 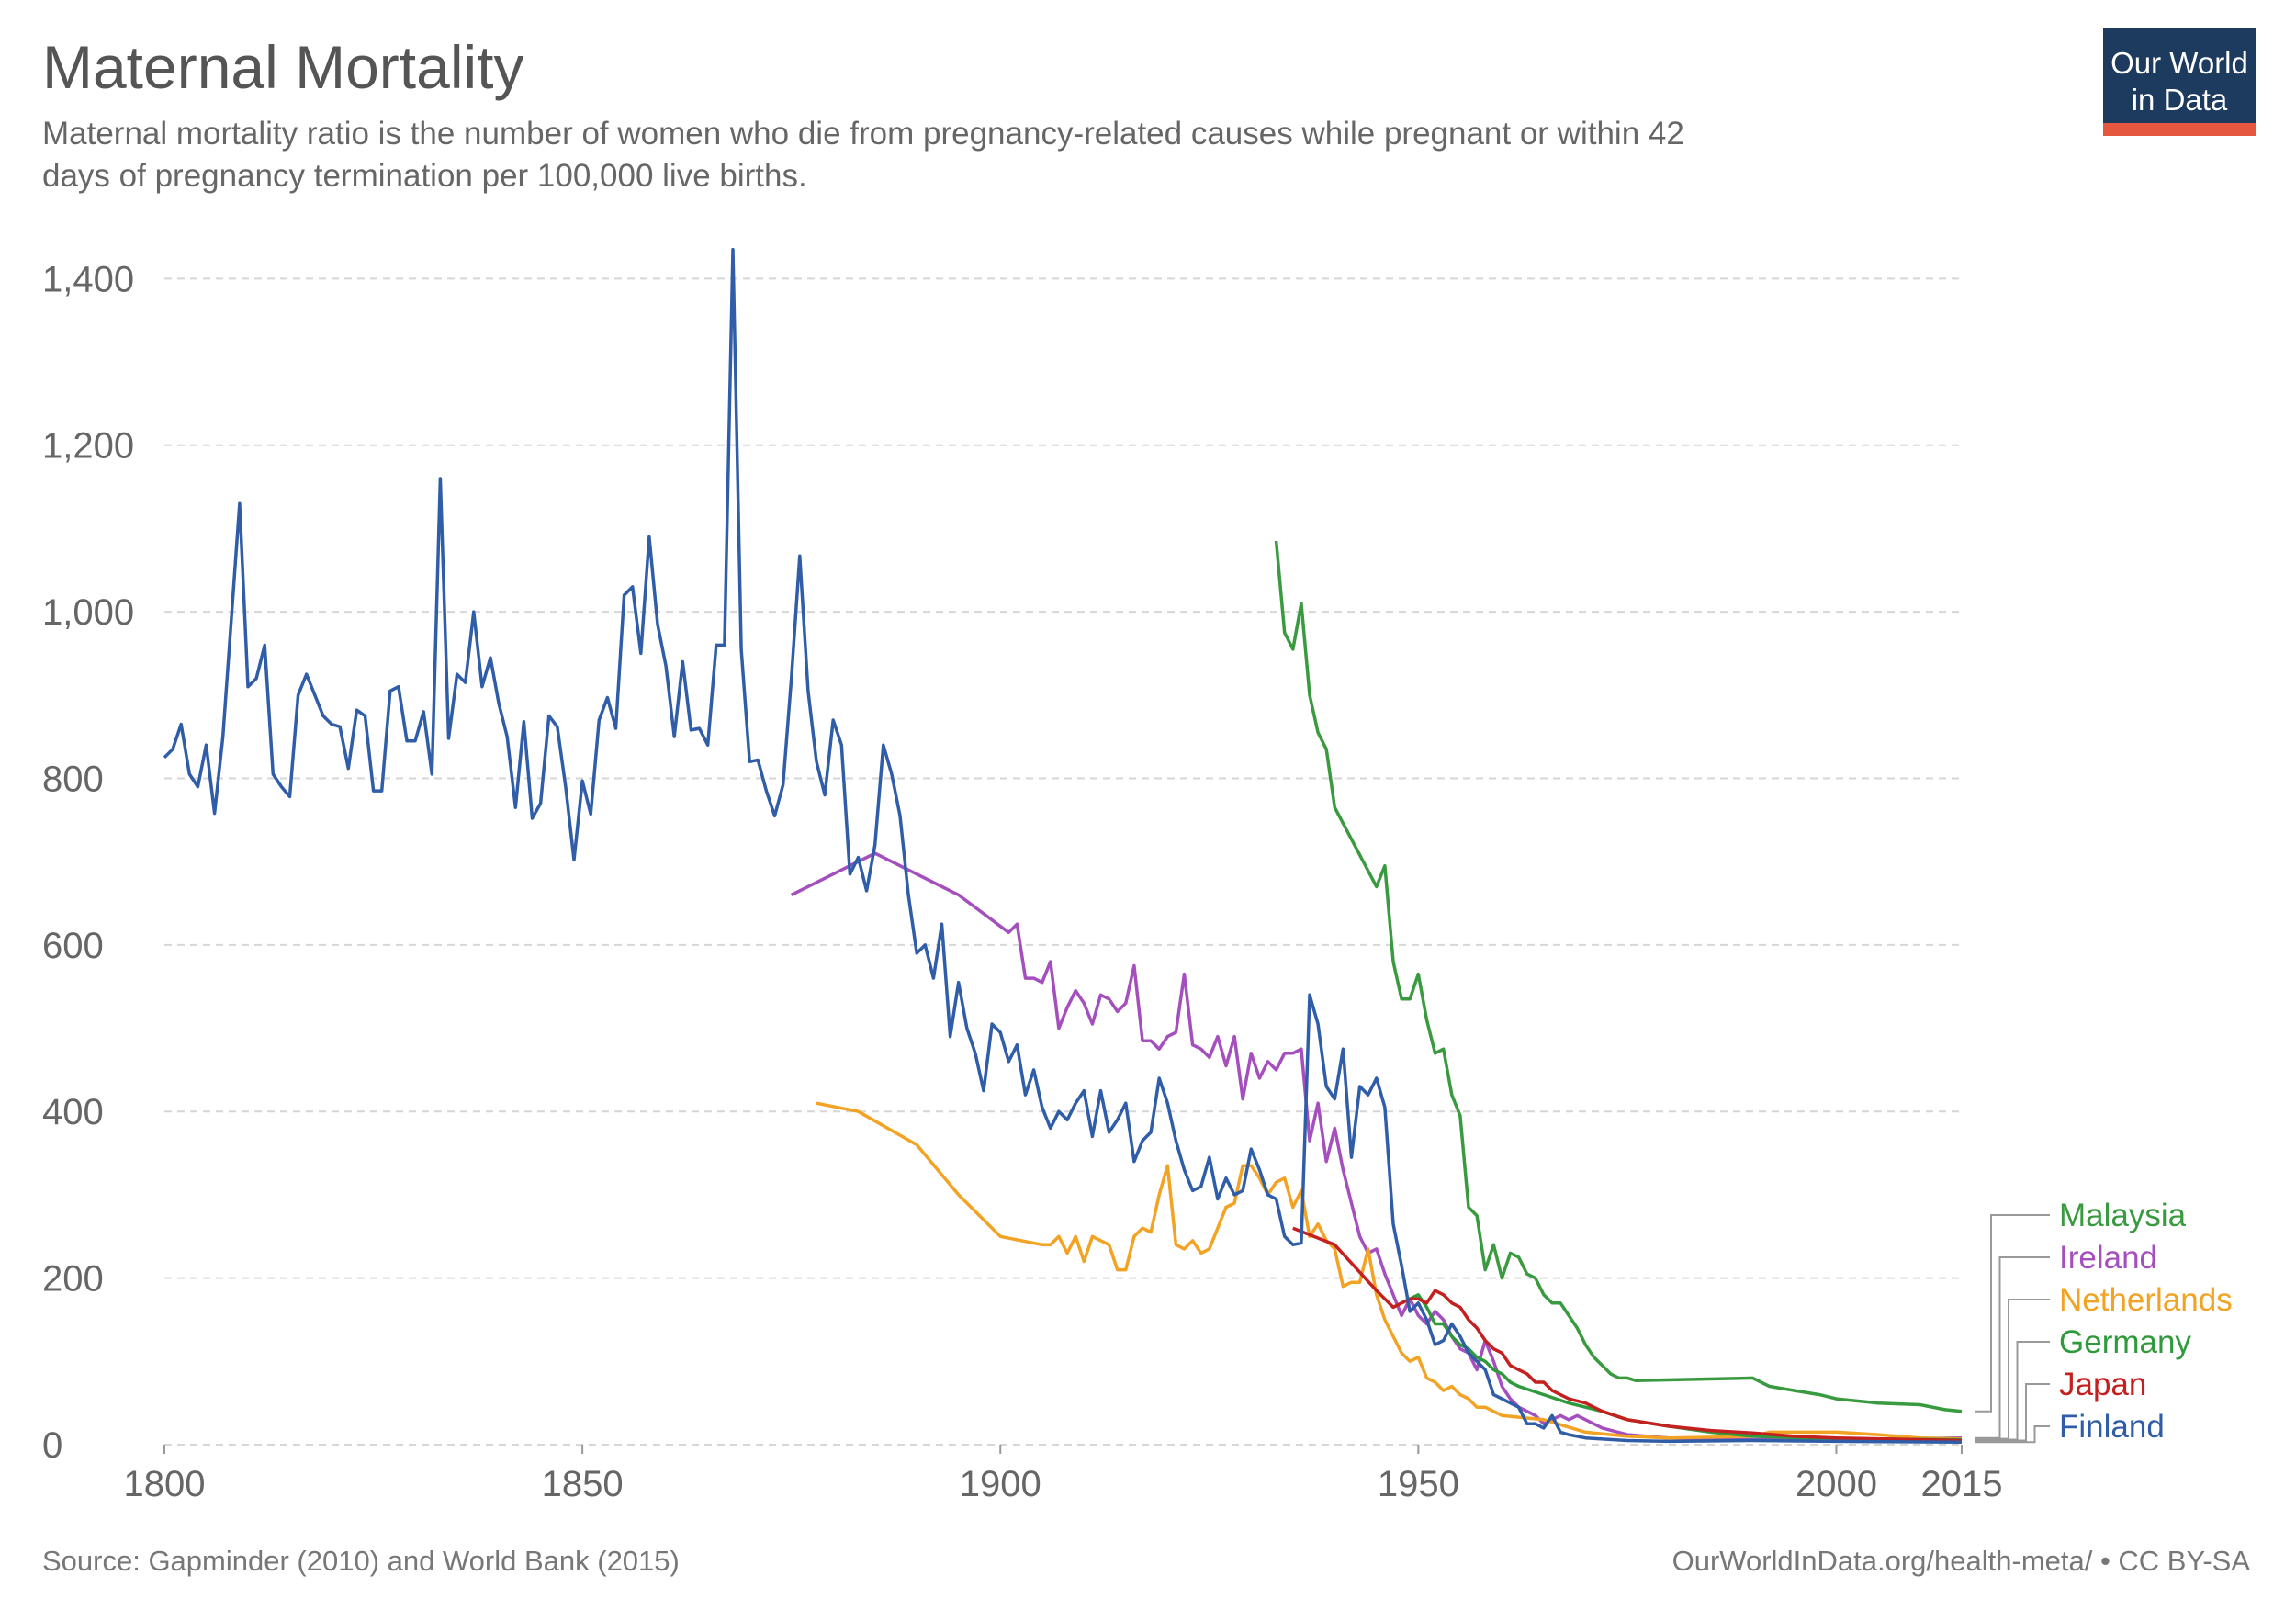 What do you see at coordinates (1000, 1484) in the screenshot?
I see `x-tick-label: 1900` at bounding box center [1000, 1484].